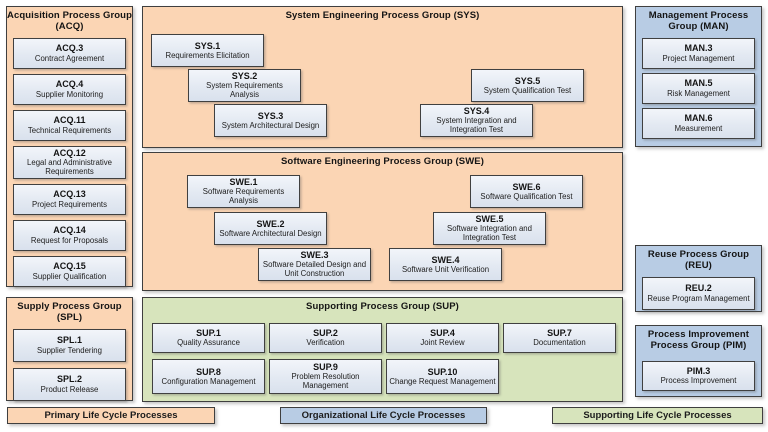 The height and width of the screenshot is (432, 768). Describe the element at coordinates (698, 340) in the screenshot. I see `pim-group-title: Process Improvement Process Group (PIM)` at that location.